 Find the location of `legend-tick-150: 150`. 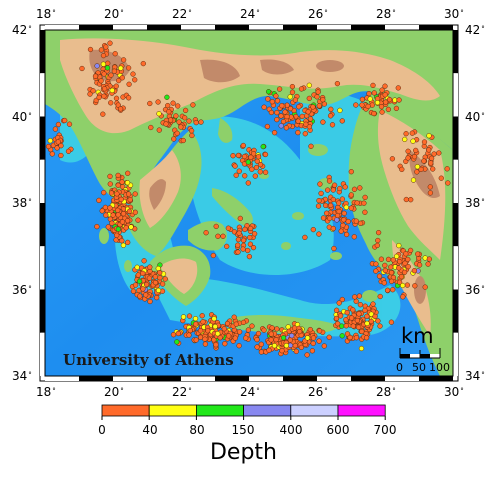

legend-tick-150: 150 is located at coordinates (243, 430).